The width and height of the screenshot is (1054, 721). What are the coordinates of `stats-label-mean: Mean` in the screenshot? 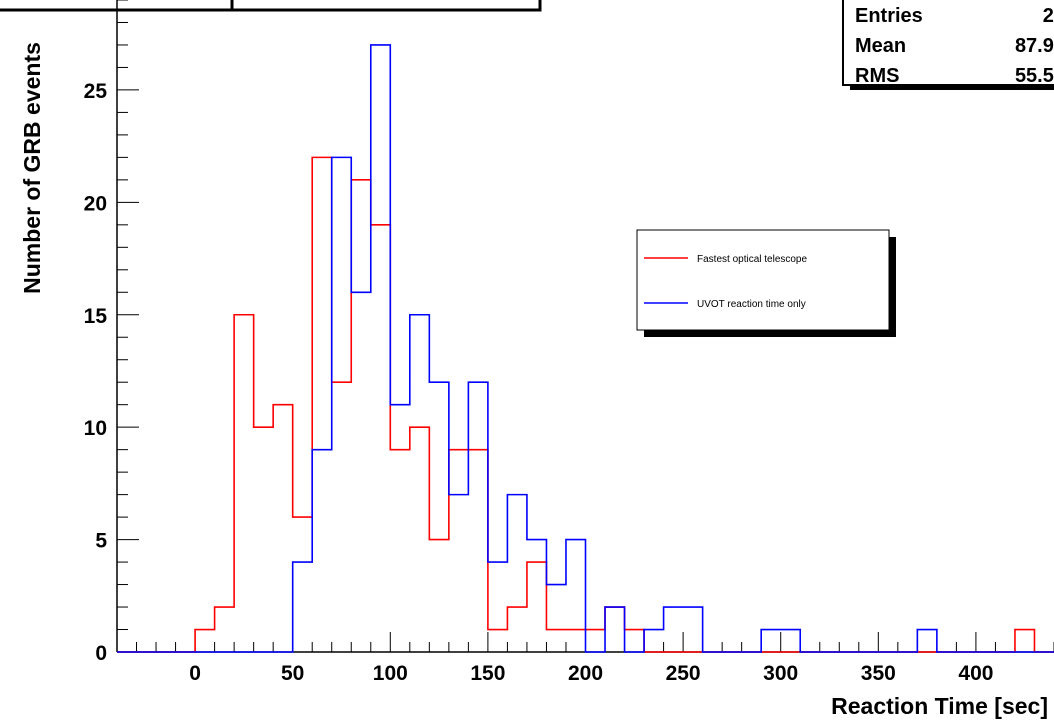 It's located at (880, 46).